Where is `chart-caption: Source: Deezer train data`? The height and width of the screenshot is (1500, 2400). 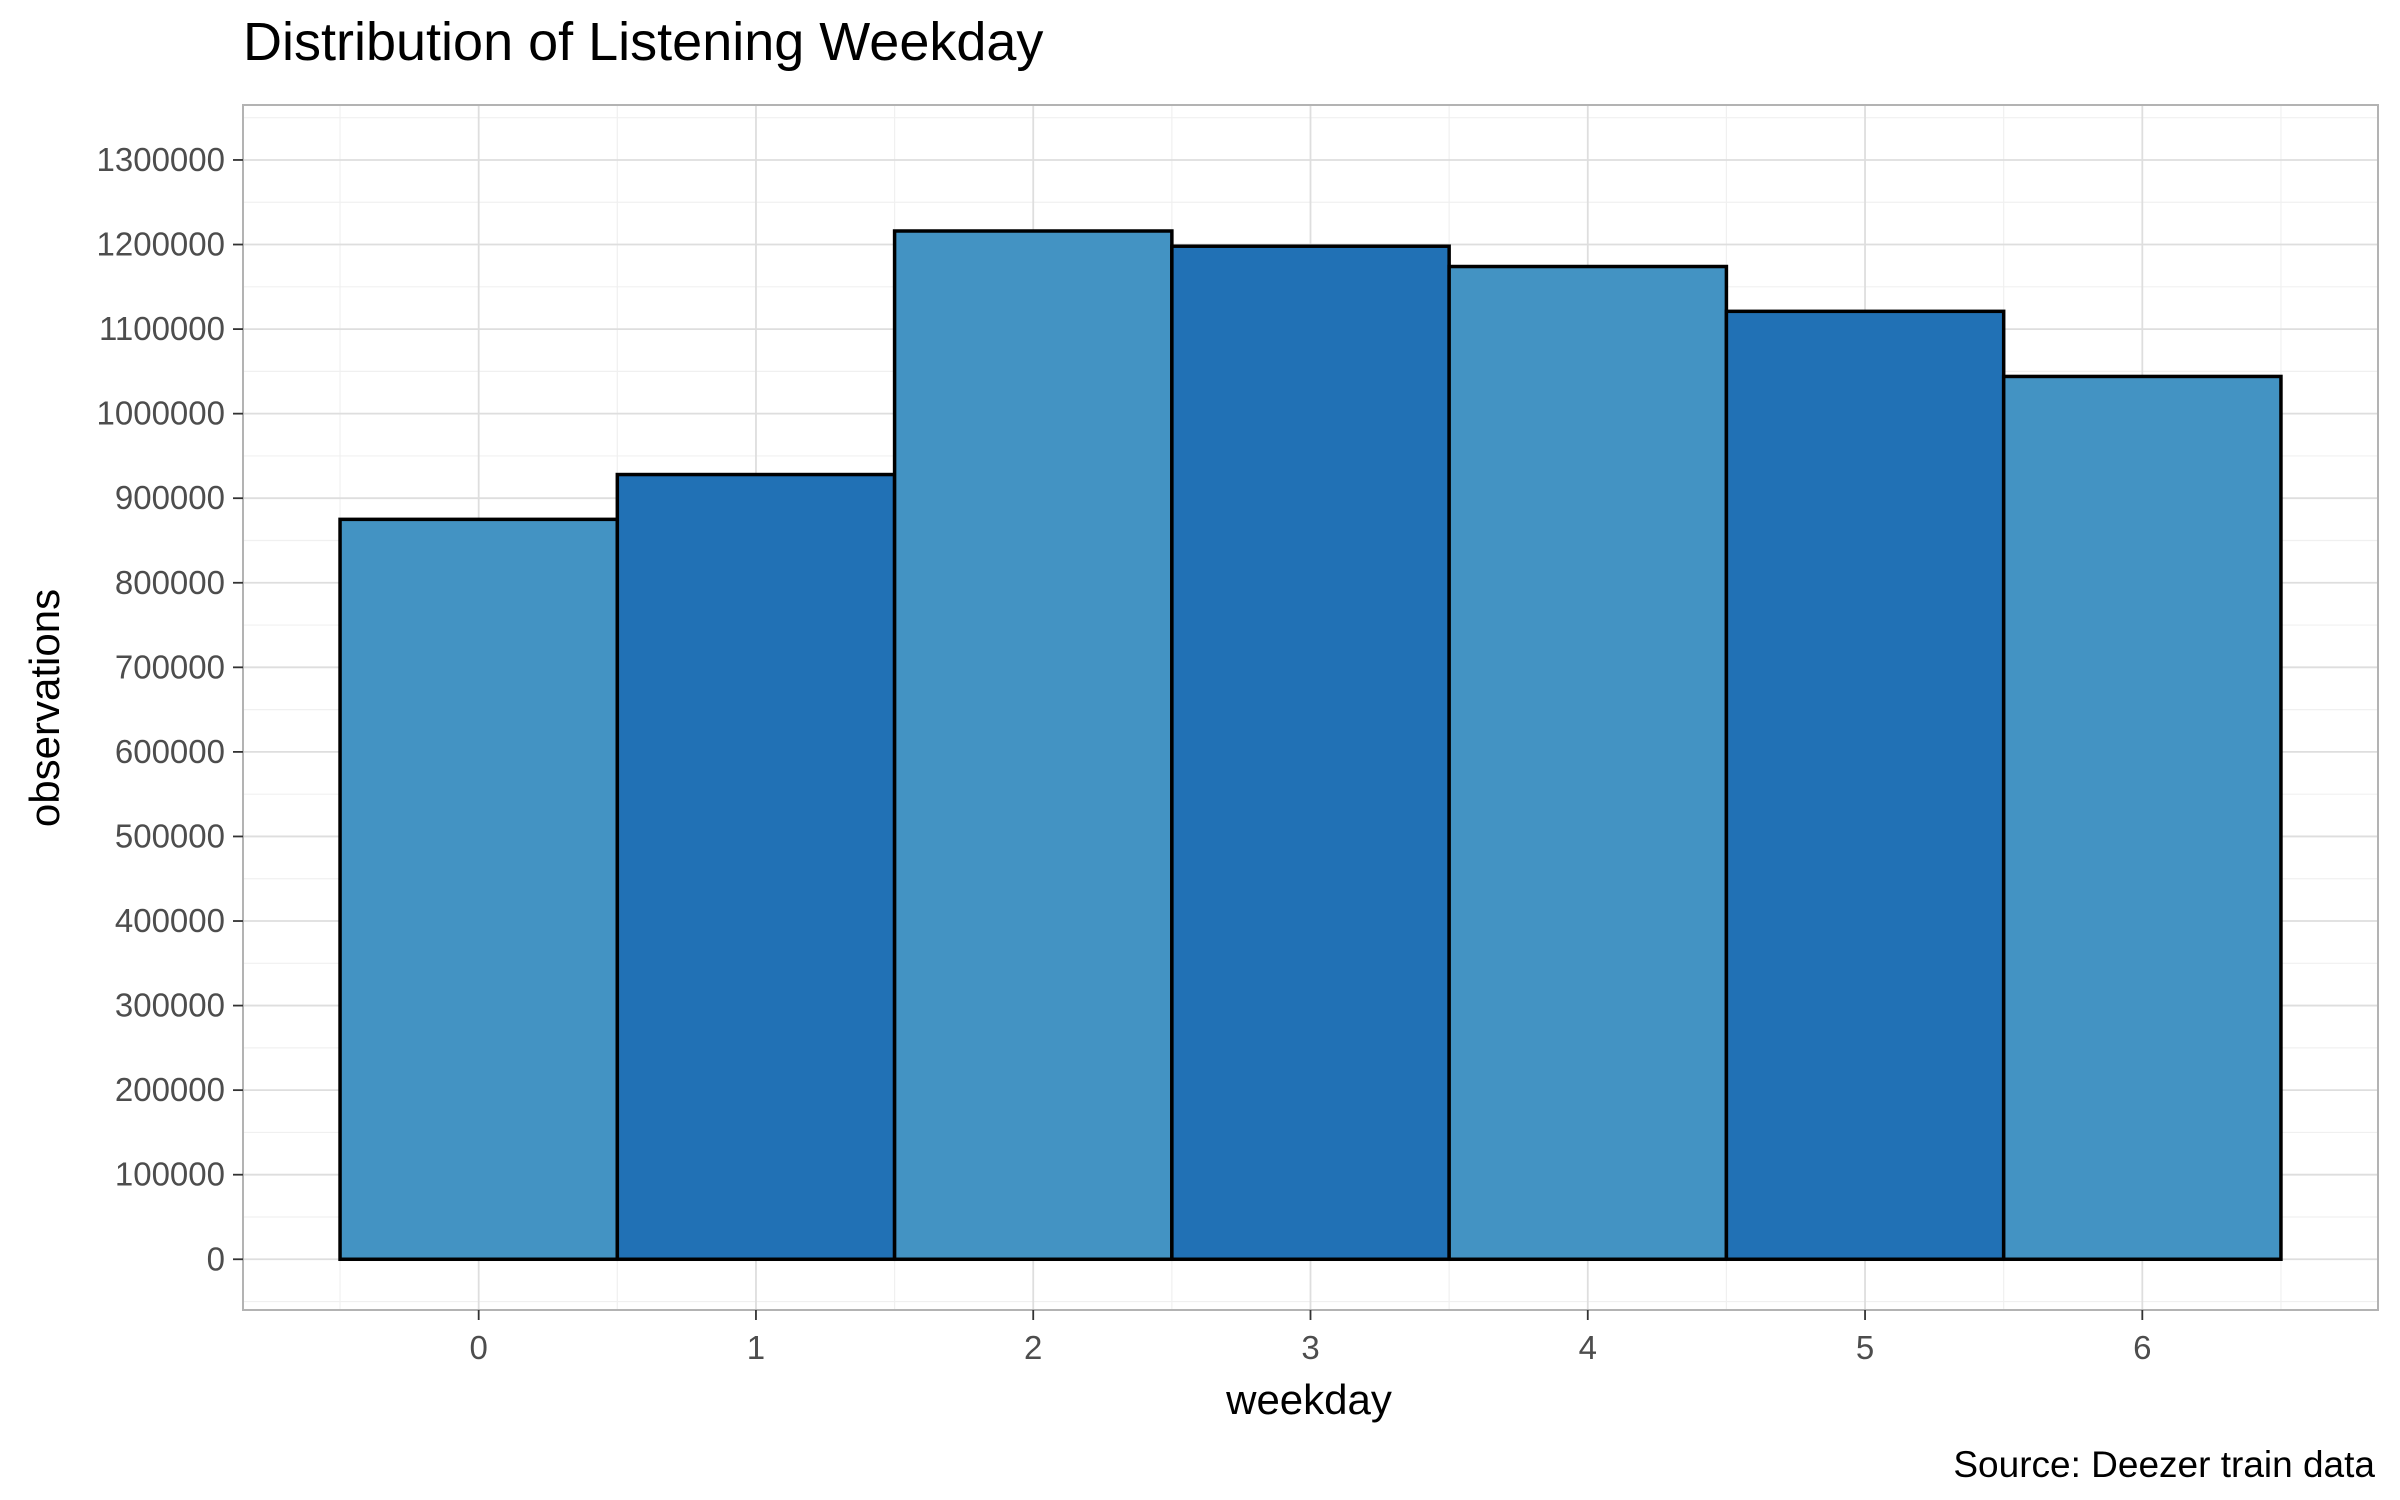 chart-caption: Source: Deezer train data is located at coordinates (2164, 1464).